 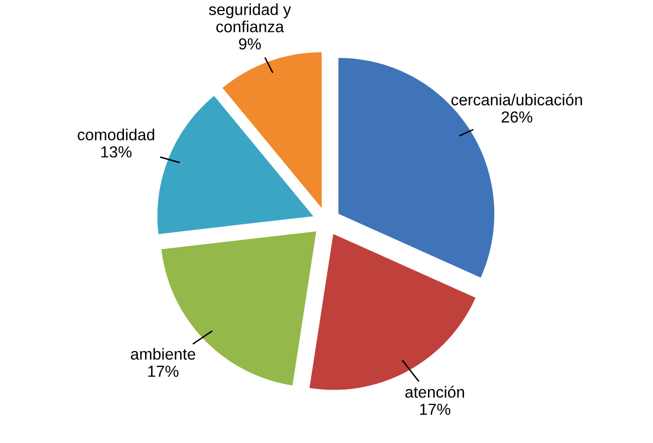 What do you see at coordinates (163, 354) in the screenshot?
I see `slice-label: ambiente` at bounding box center [163, 354].